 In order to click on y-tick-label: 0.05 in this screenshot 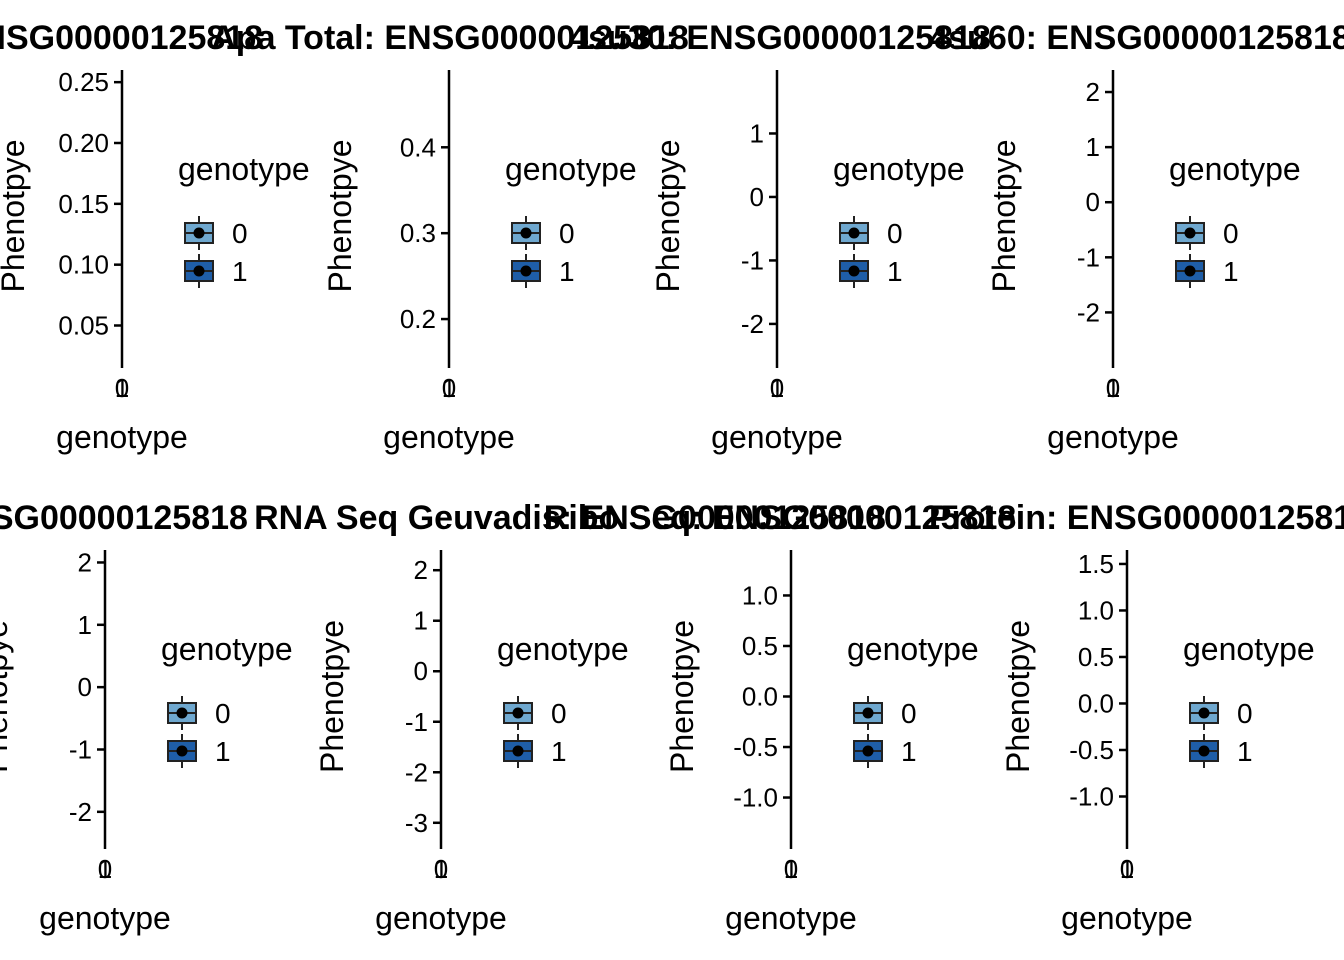, I will do `click(83, 326)`.